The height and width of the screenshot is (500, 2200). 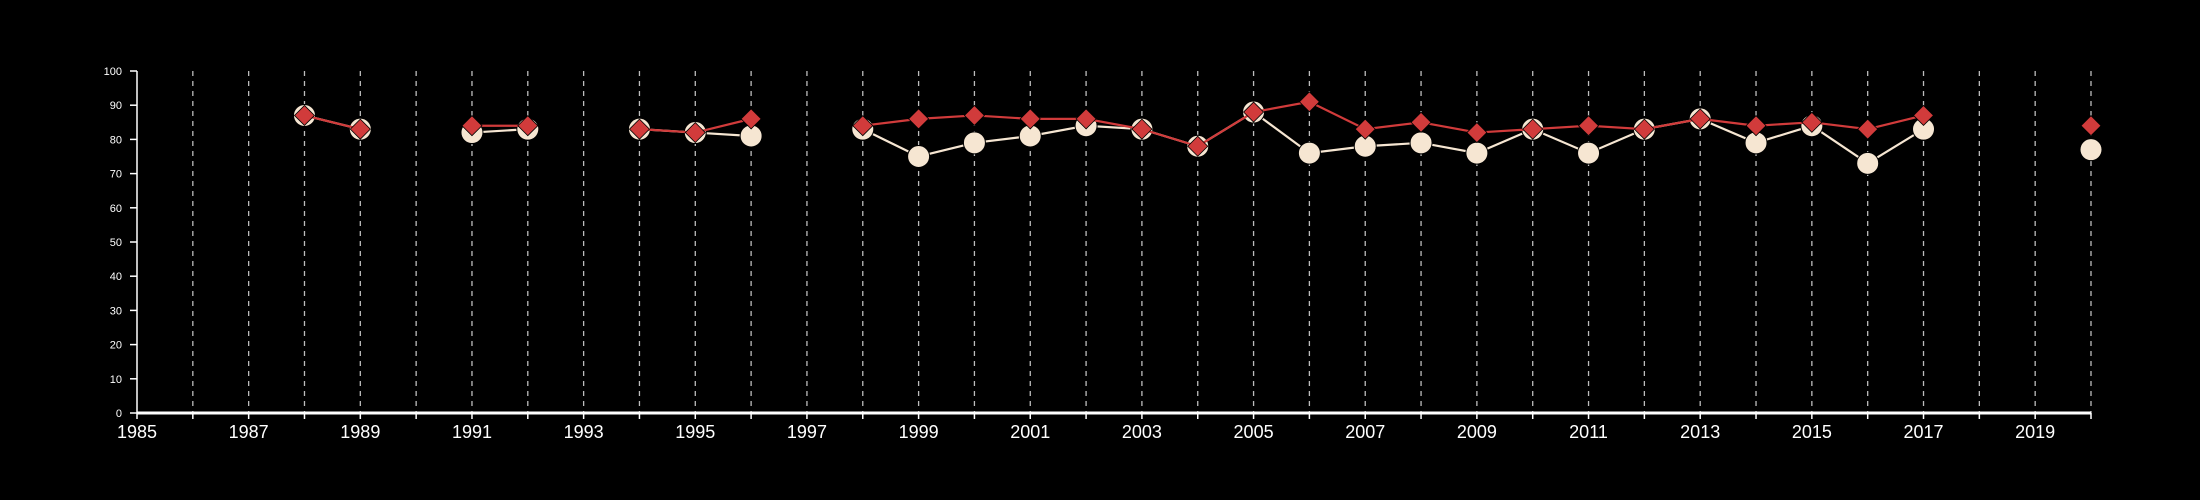 I want to click on x-tick-label: 2019, so click(x=2035, y=432).